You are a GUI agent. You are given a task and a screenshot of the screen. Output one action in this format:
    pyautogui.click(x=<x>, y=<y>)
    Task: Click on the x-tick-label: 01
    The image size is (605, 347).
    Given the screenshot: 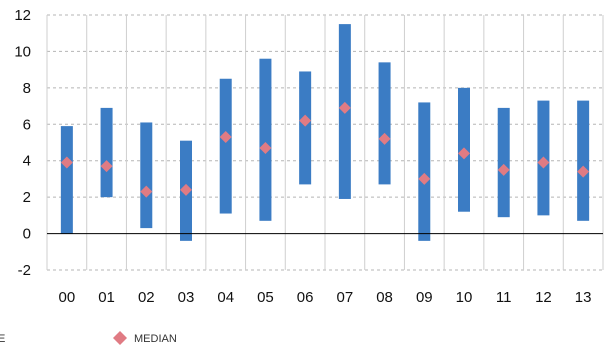 What is the action you would take?
    pyautogui.click(x=106, y=297)
    